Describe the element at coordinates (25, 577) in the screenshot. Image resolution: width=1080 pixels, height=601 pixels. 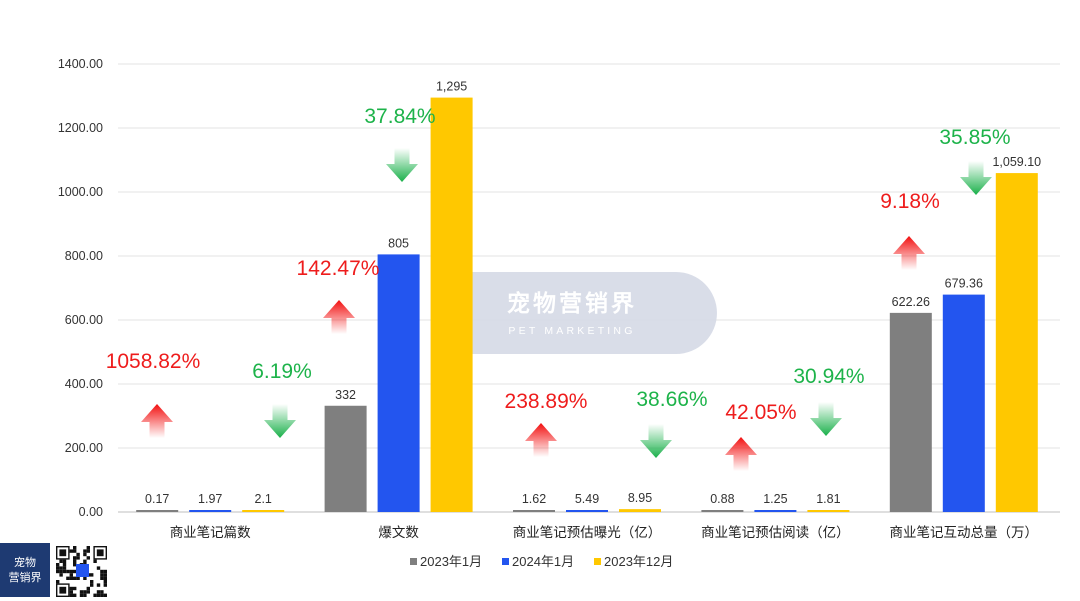
I see `logo-line-2: 营销界` at that location.